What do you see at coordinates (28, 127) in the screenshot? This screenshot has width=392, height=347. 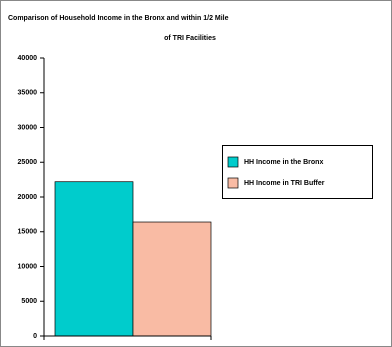 I see `y-tick-label: 30000` at bounding box center [28, 127].